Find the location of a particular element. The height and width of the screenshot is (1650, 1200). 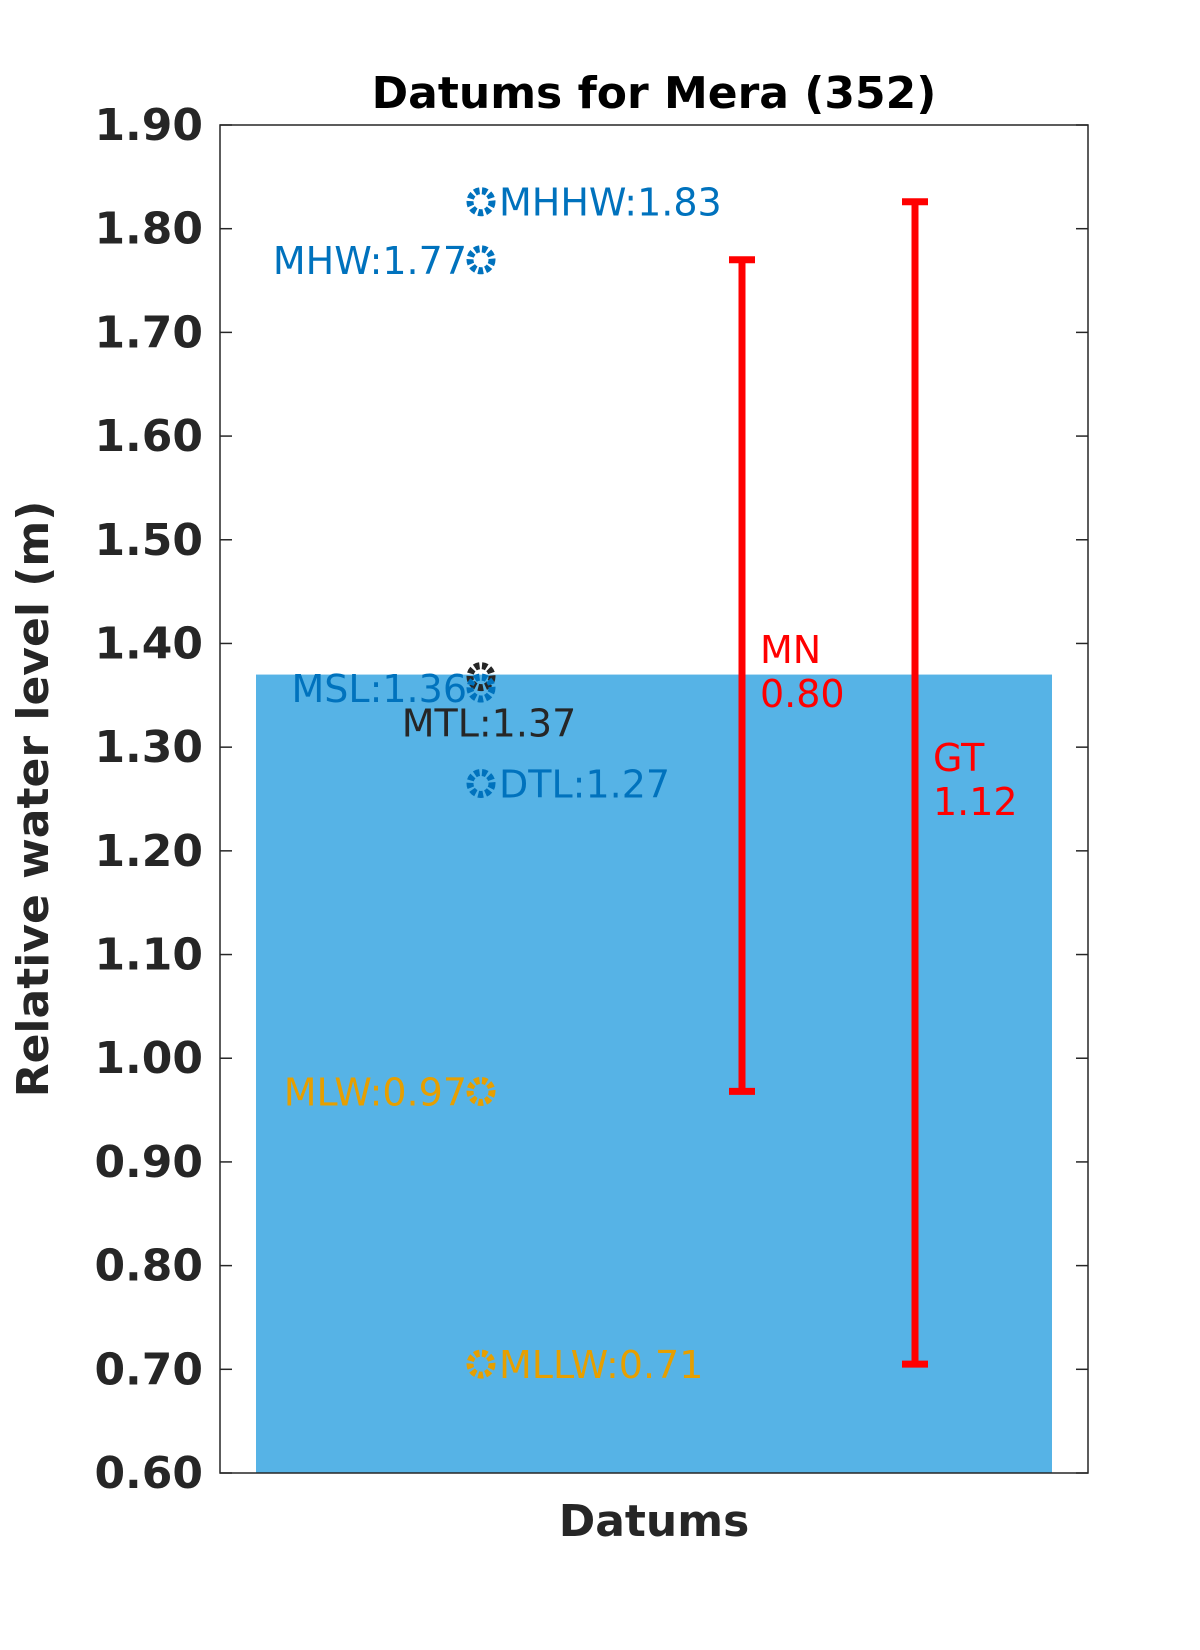

datum-label: MHHW:1.83 is located at coordinates (610, 203).